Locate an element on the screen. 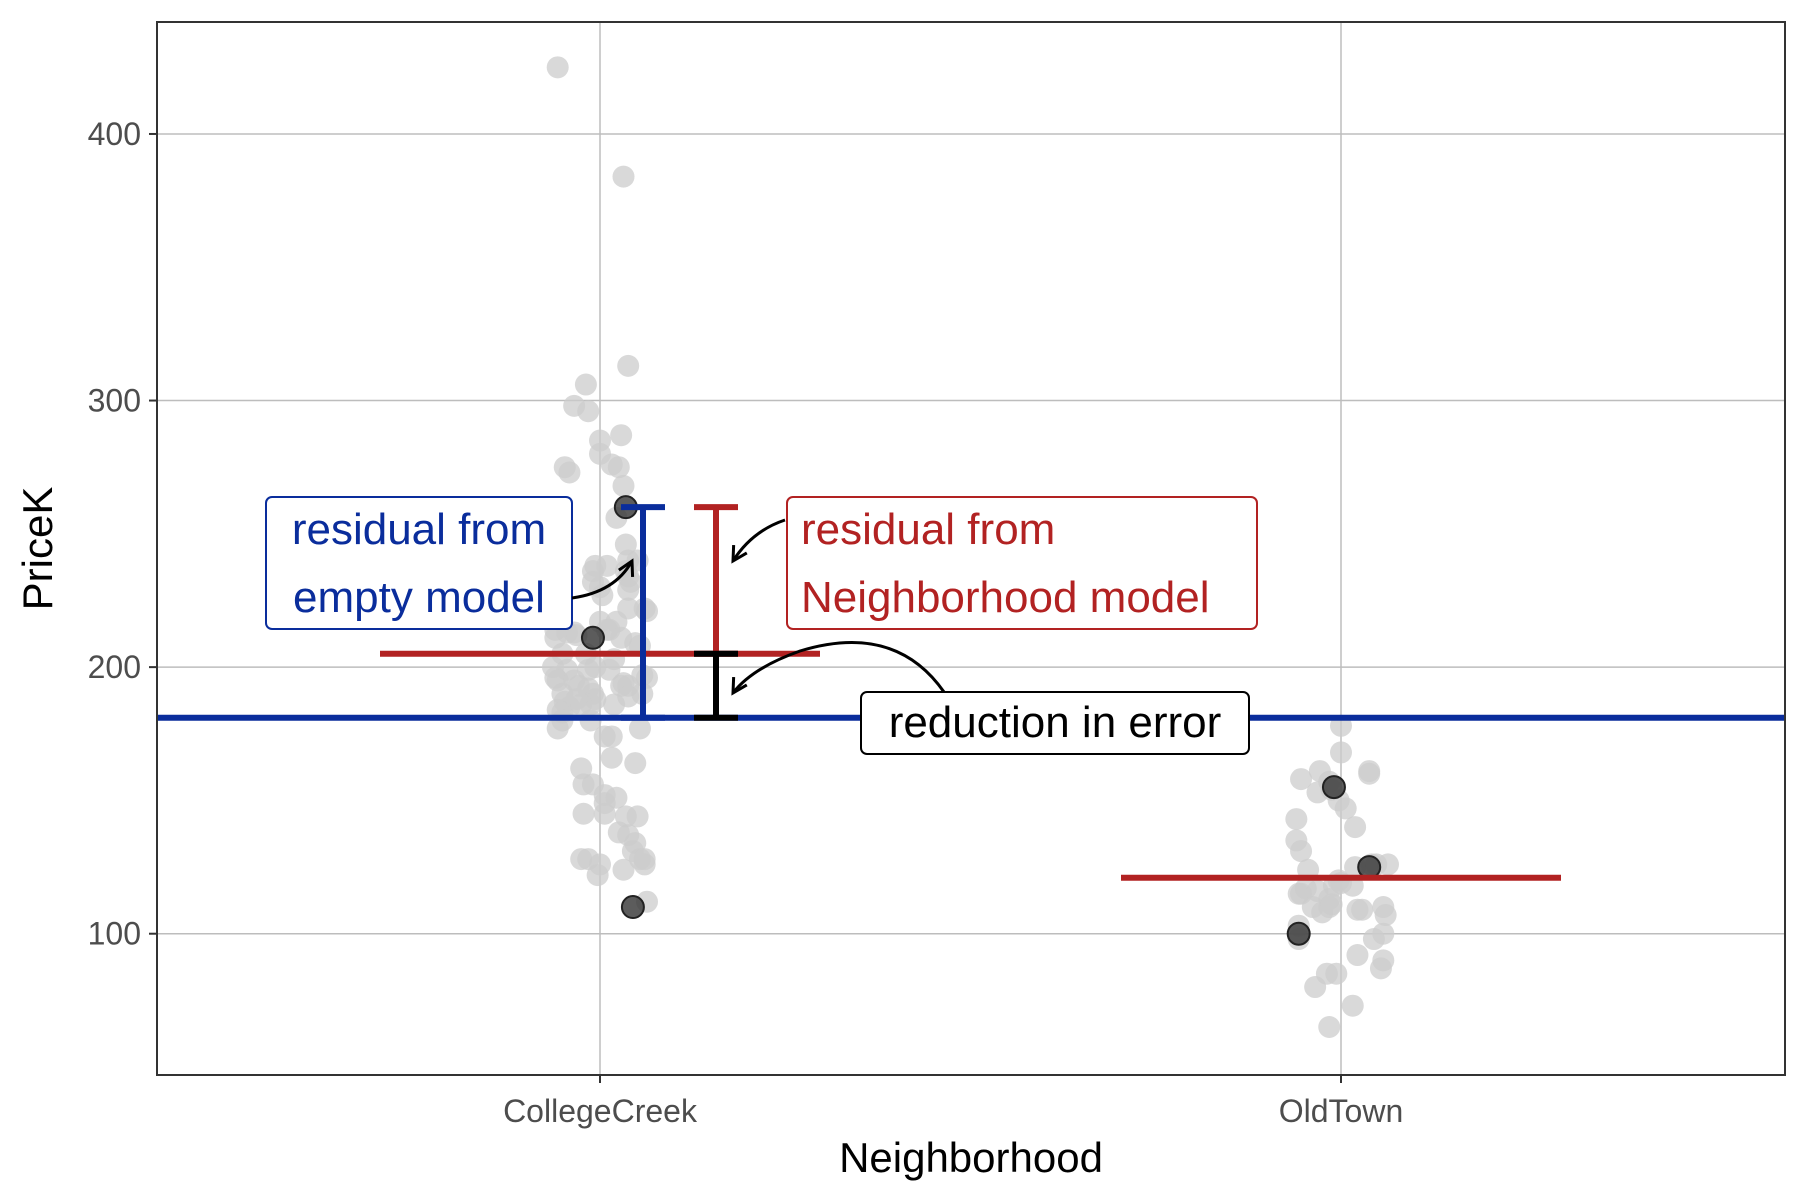 This screenshot has width=1800, height=1200. arrow-empty-model-head is located at coordinates (626, 568).